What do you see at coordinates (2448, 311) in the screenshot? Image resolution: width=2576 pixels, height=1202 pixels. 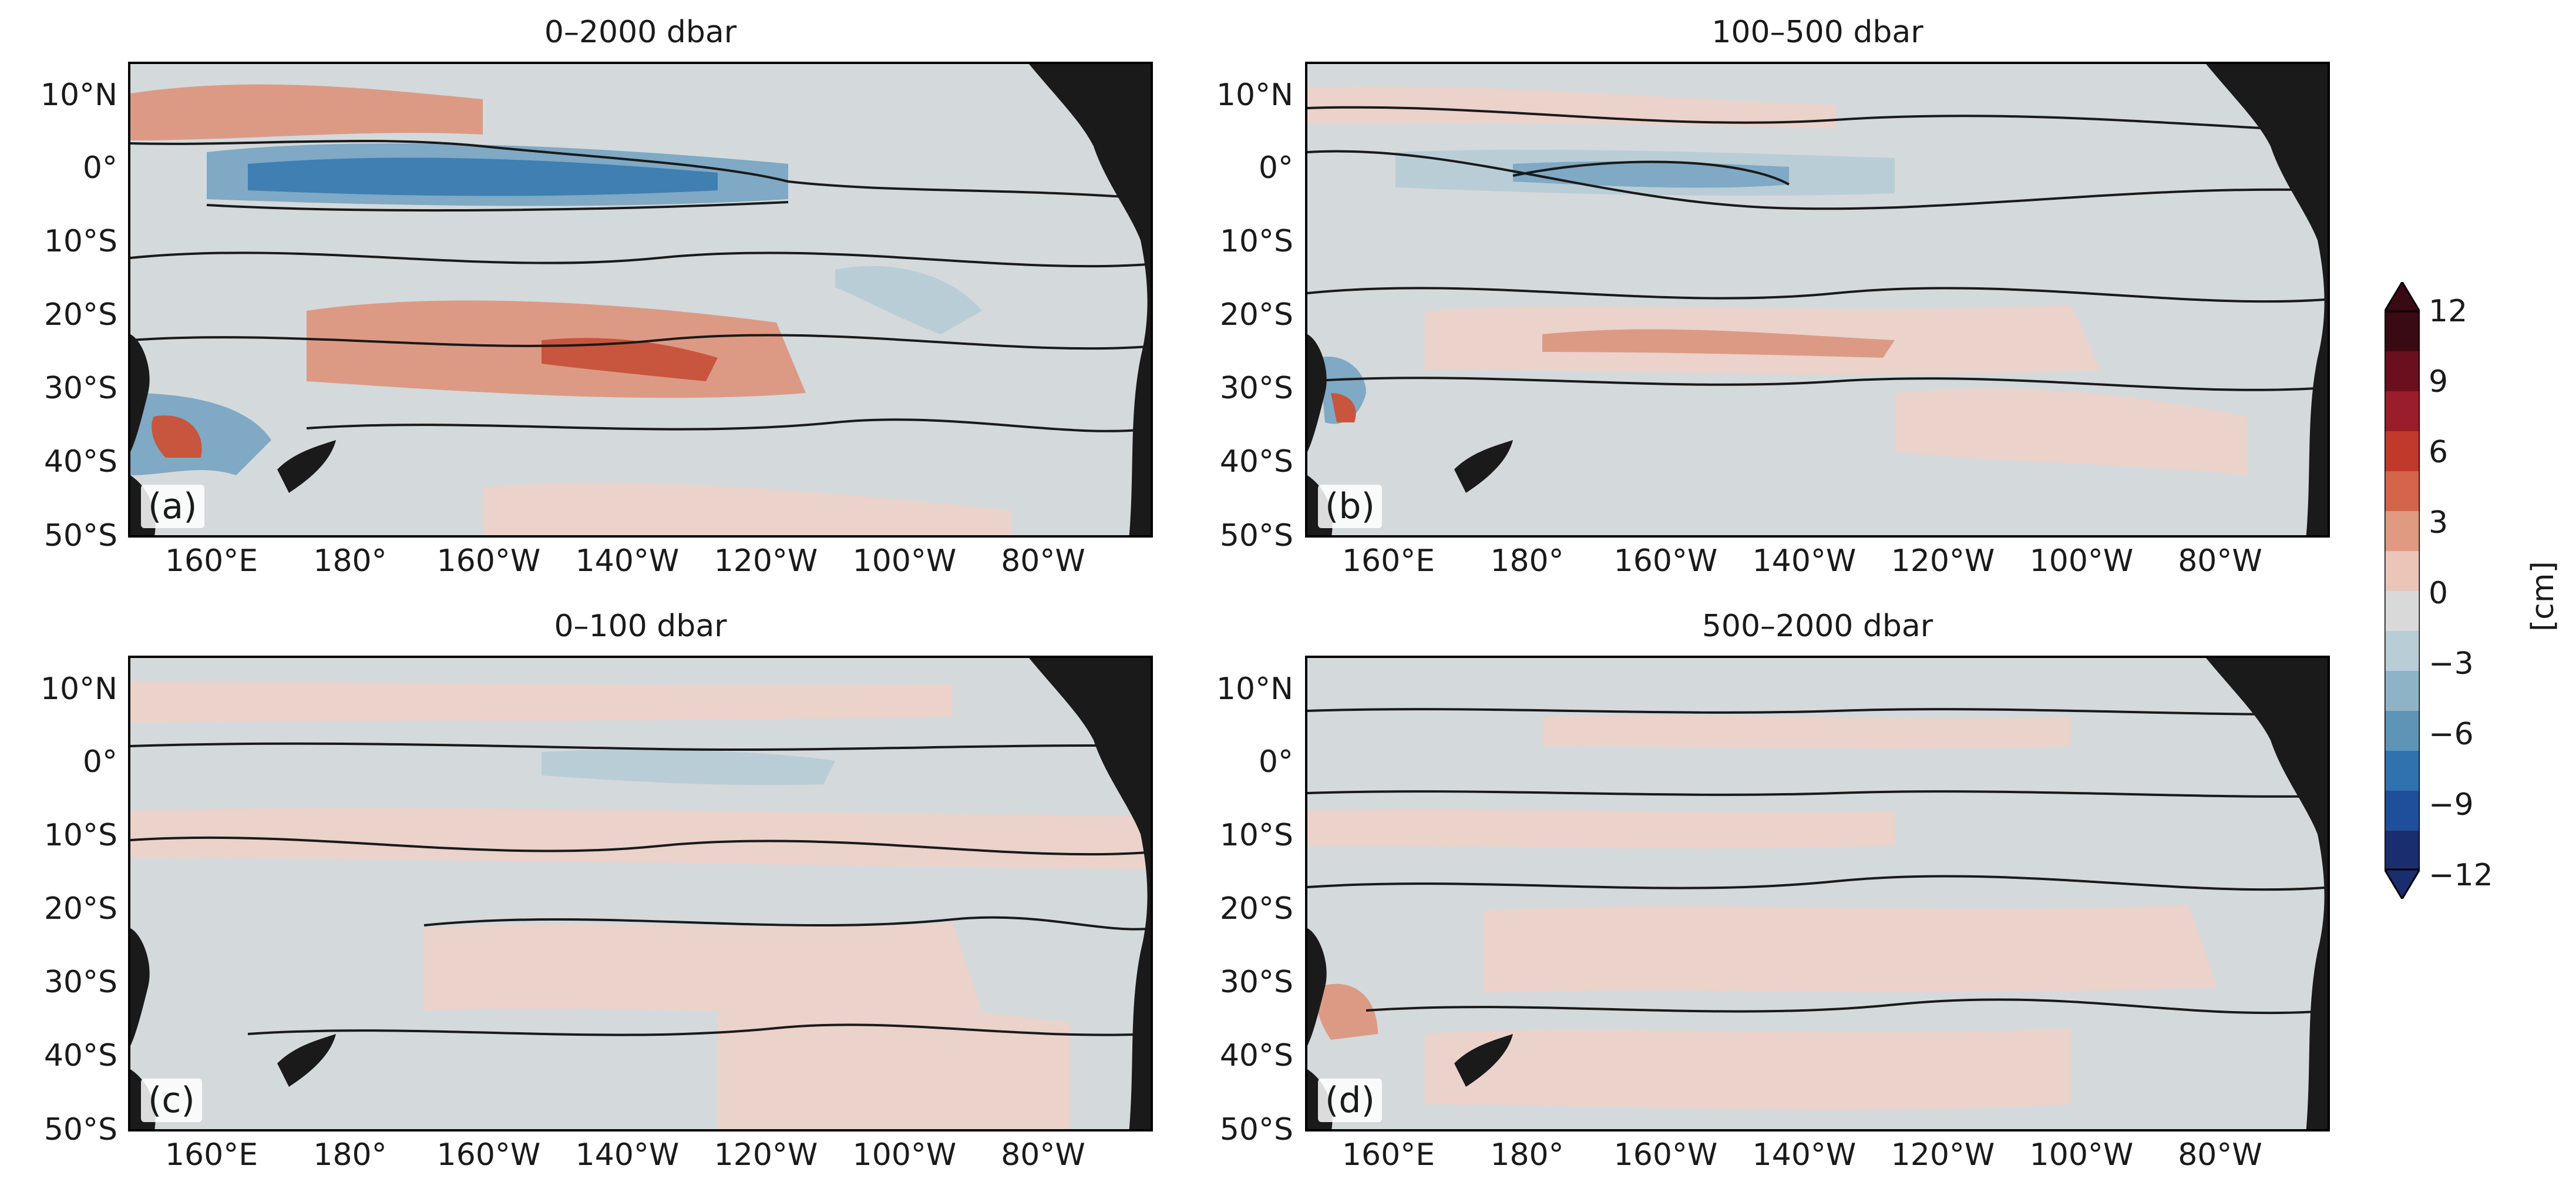 I see `colorbar-tick: 12` at bounding box center [2448, 311].